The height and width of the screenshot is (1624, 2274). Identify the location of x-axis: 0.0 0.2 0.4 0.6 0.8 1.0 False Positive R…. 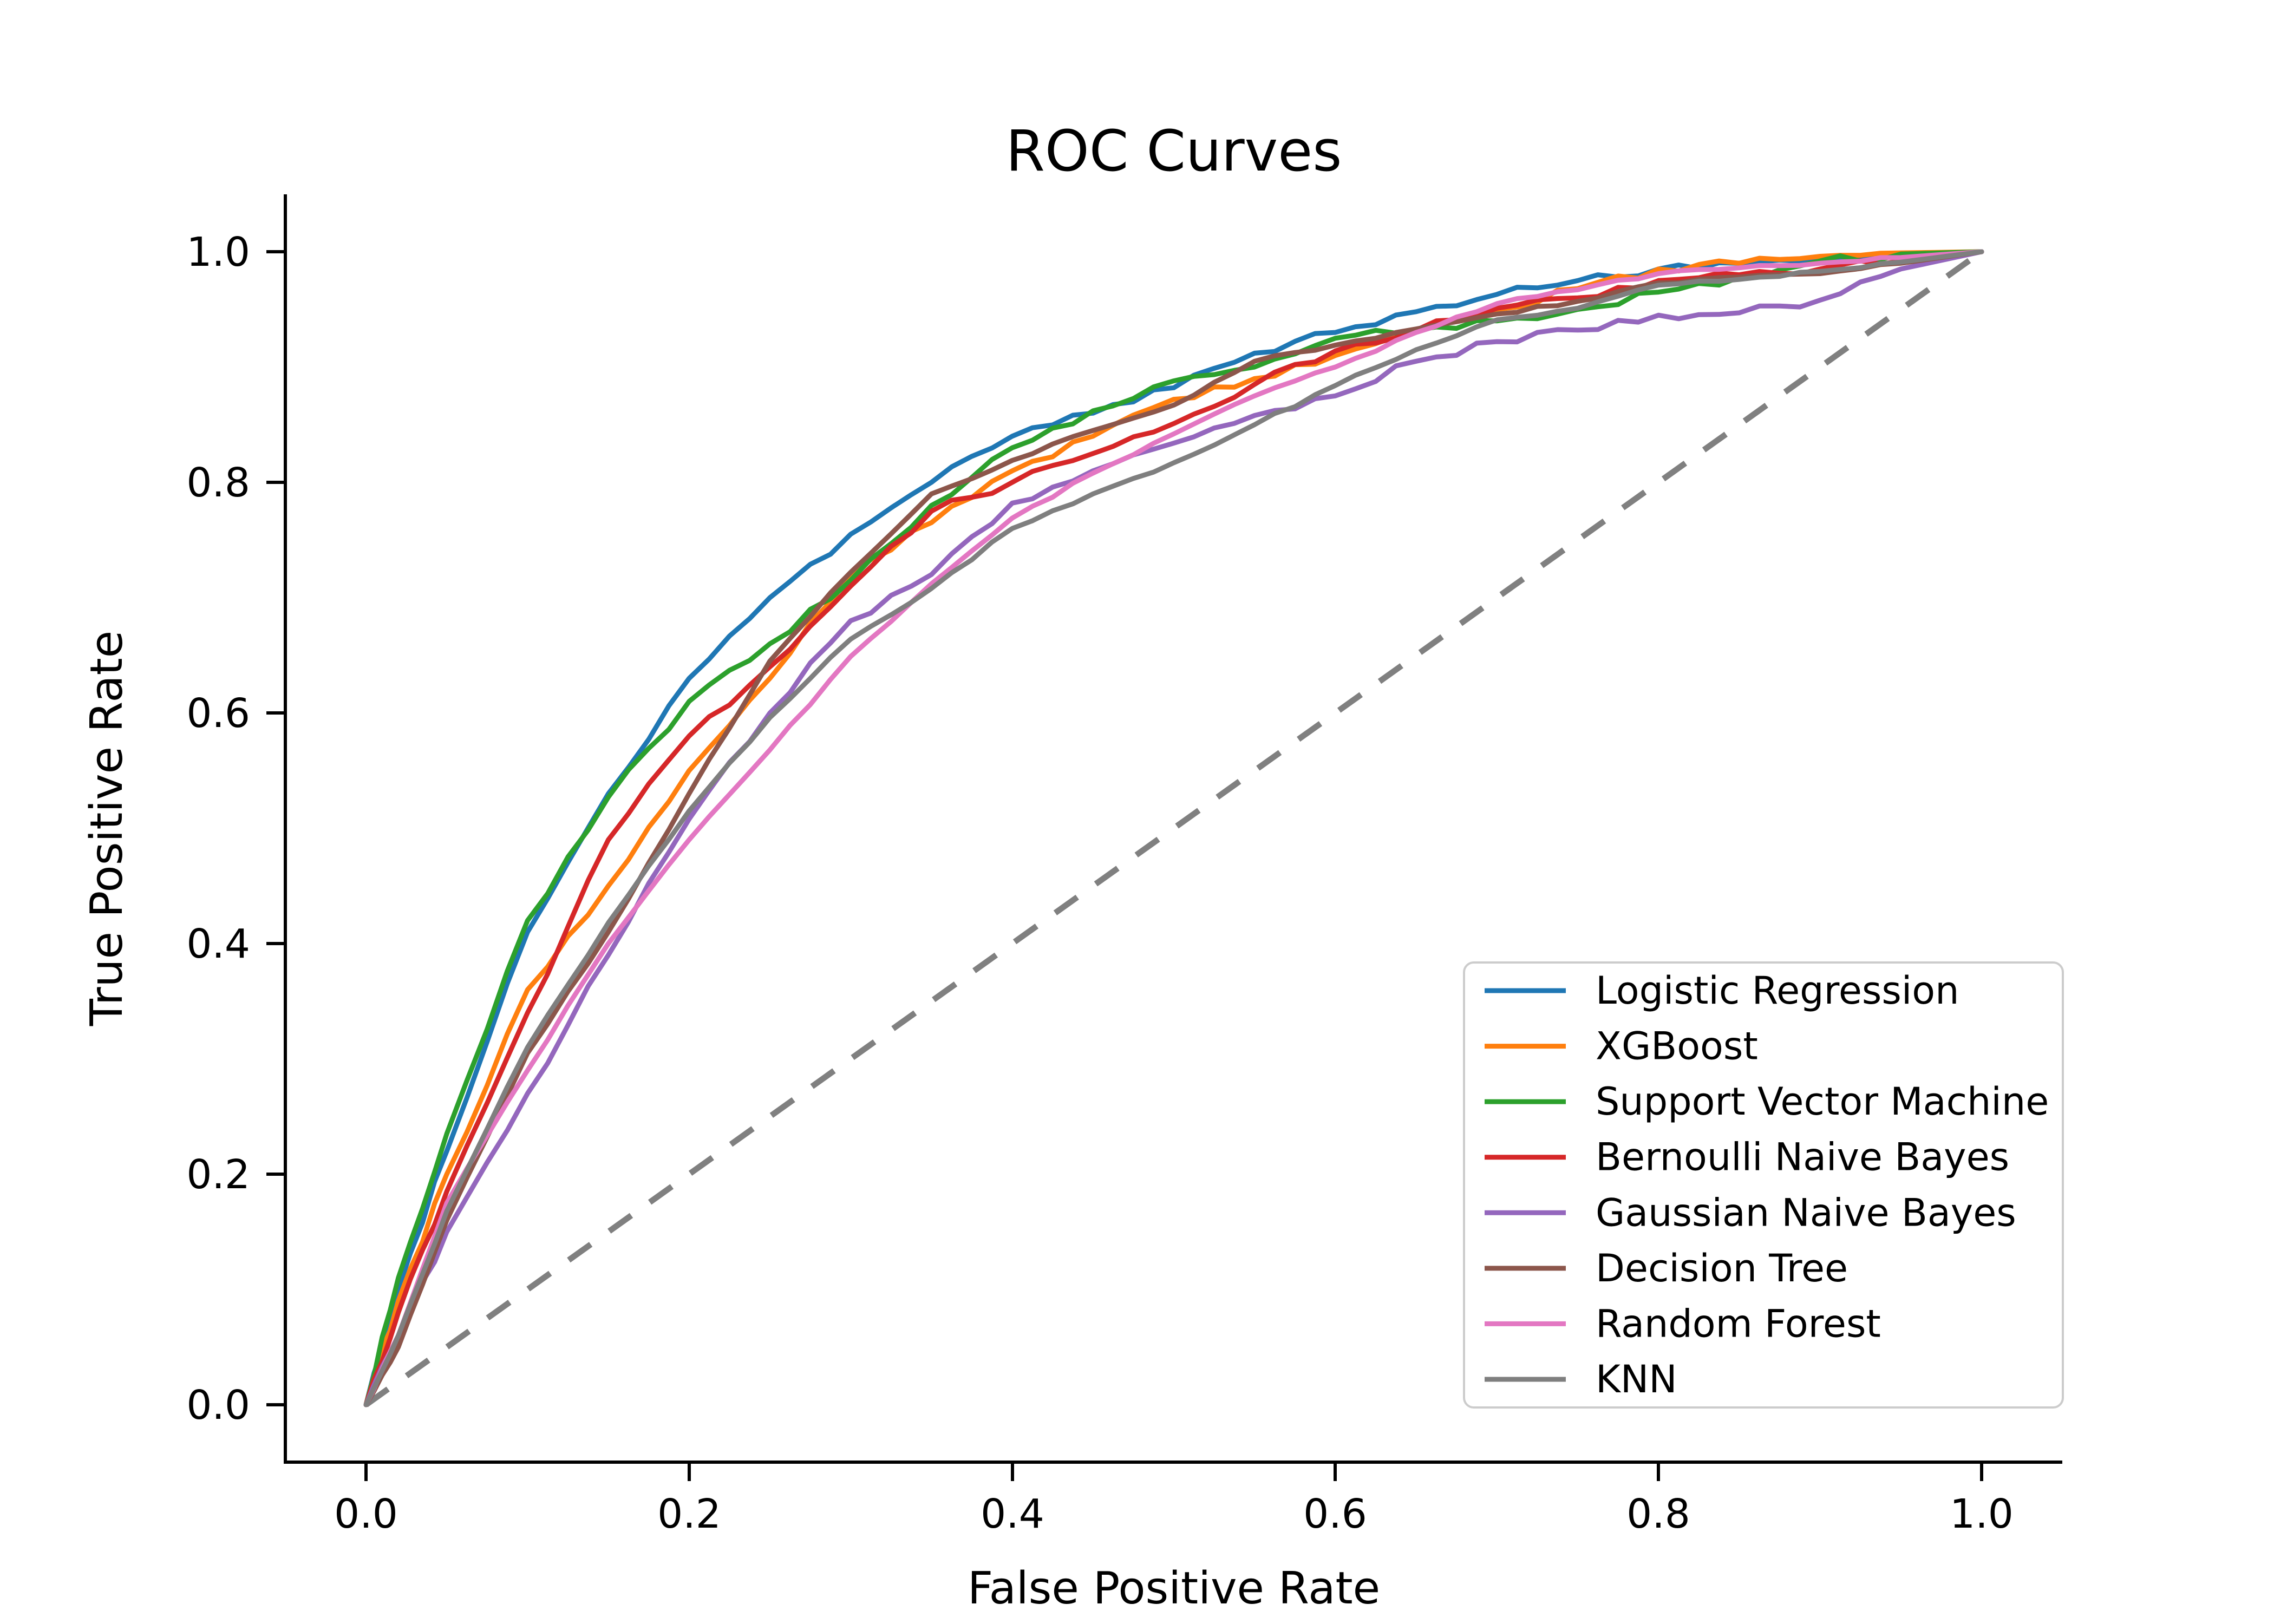
(1174, 1538).